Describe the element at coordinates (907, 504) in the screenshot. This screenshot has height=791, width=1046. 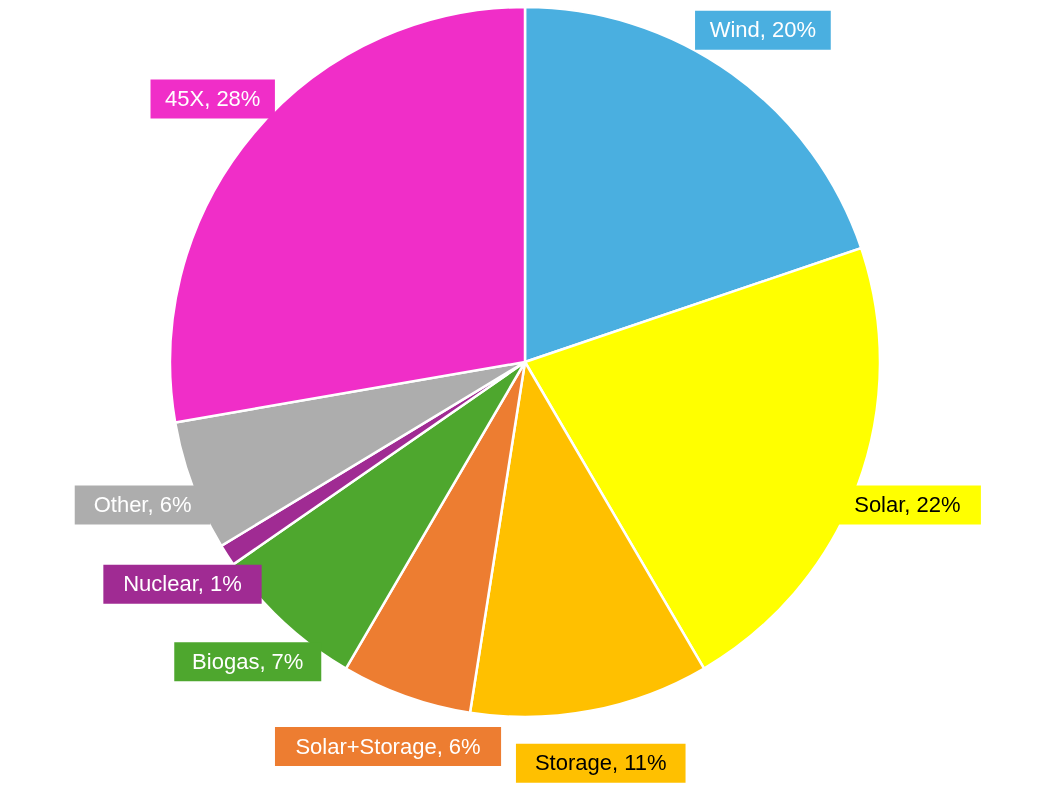
I see `slice-label: Solar, 22%` at that location.